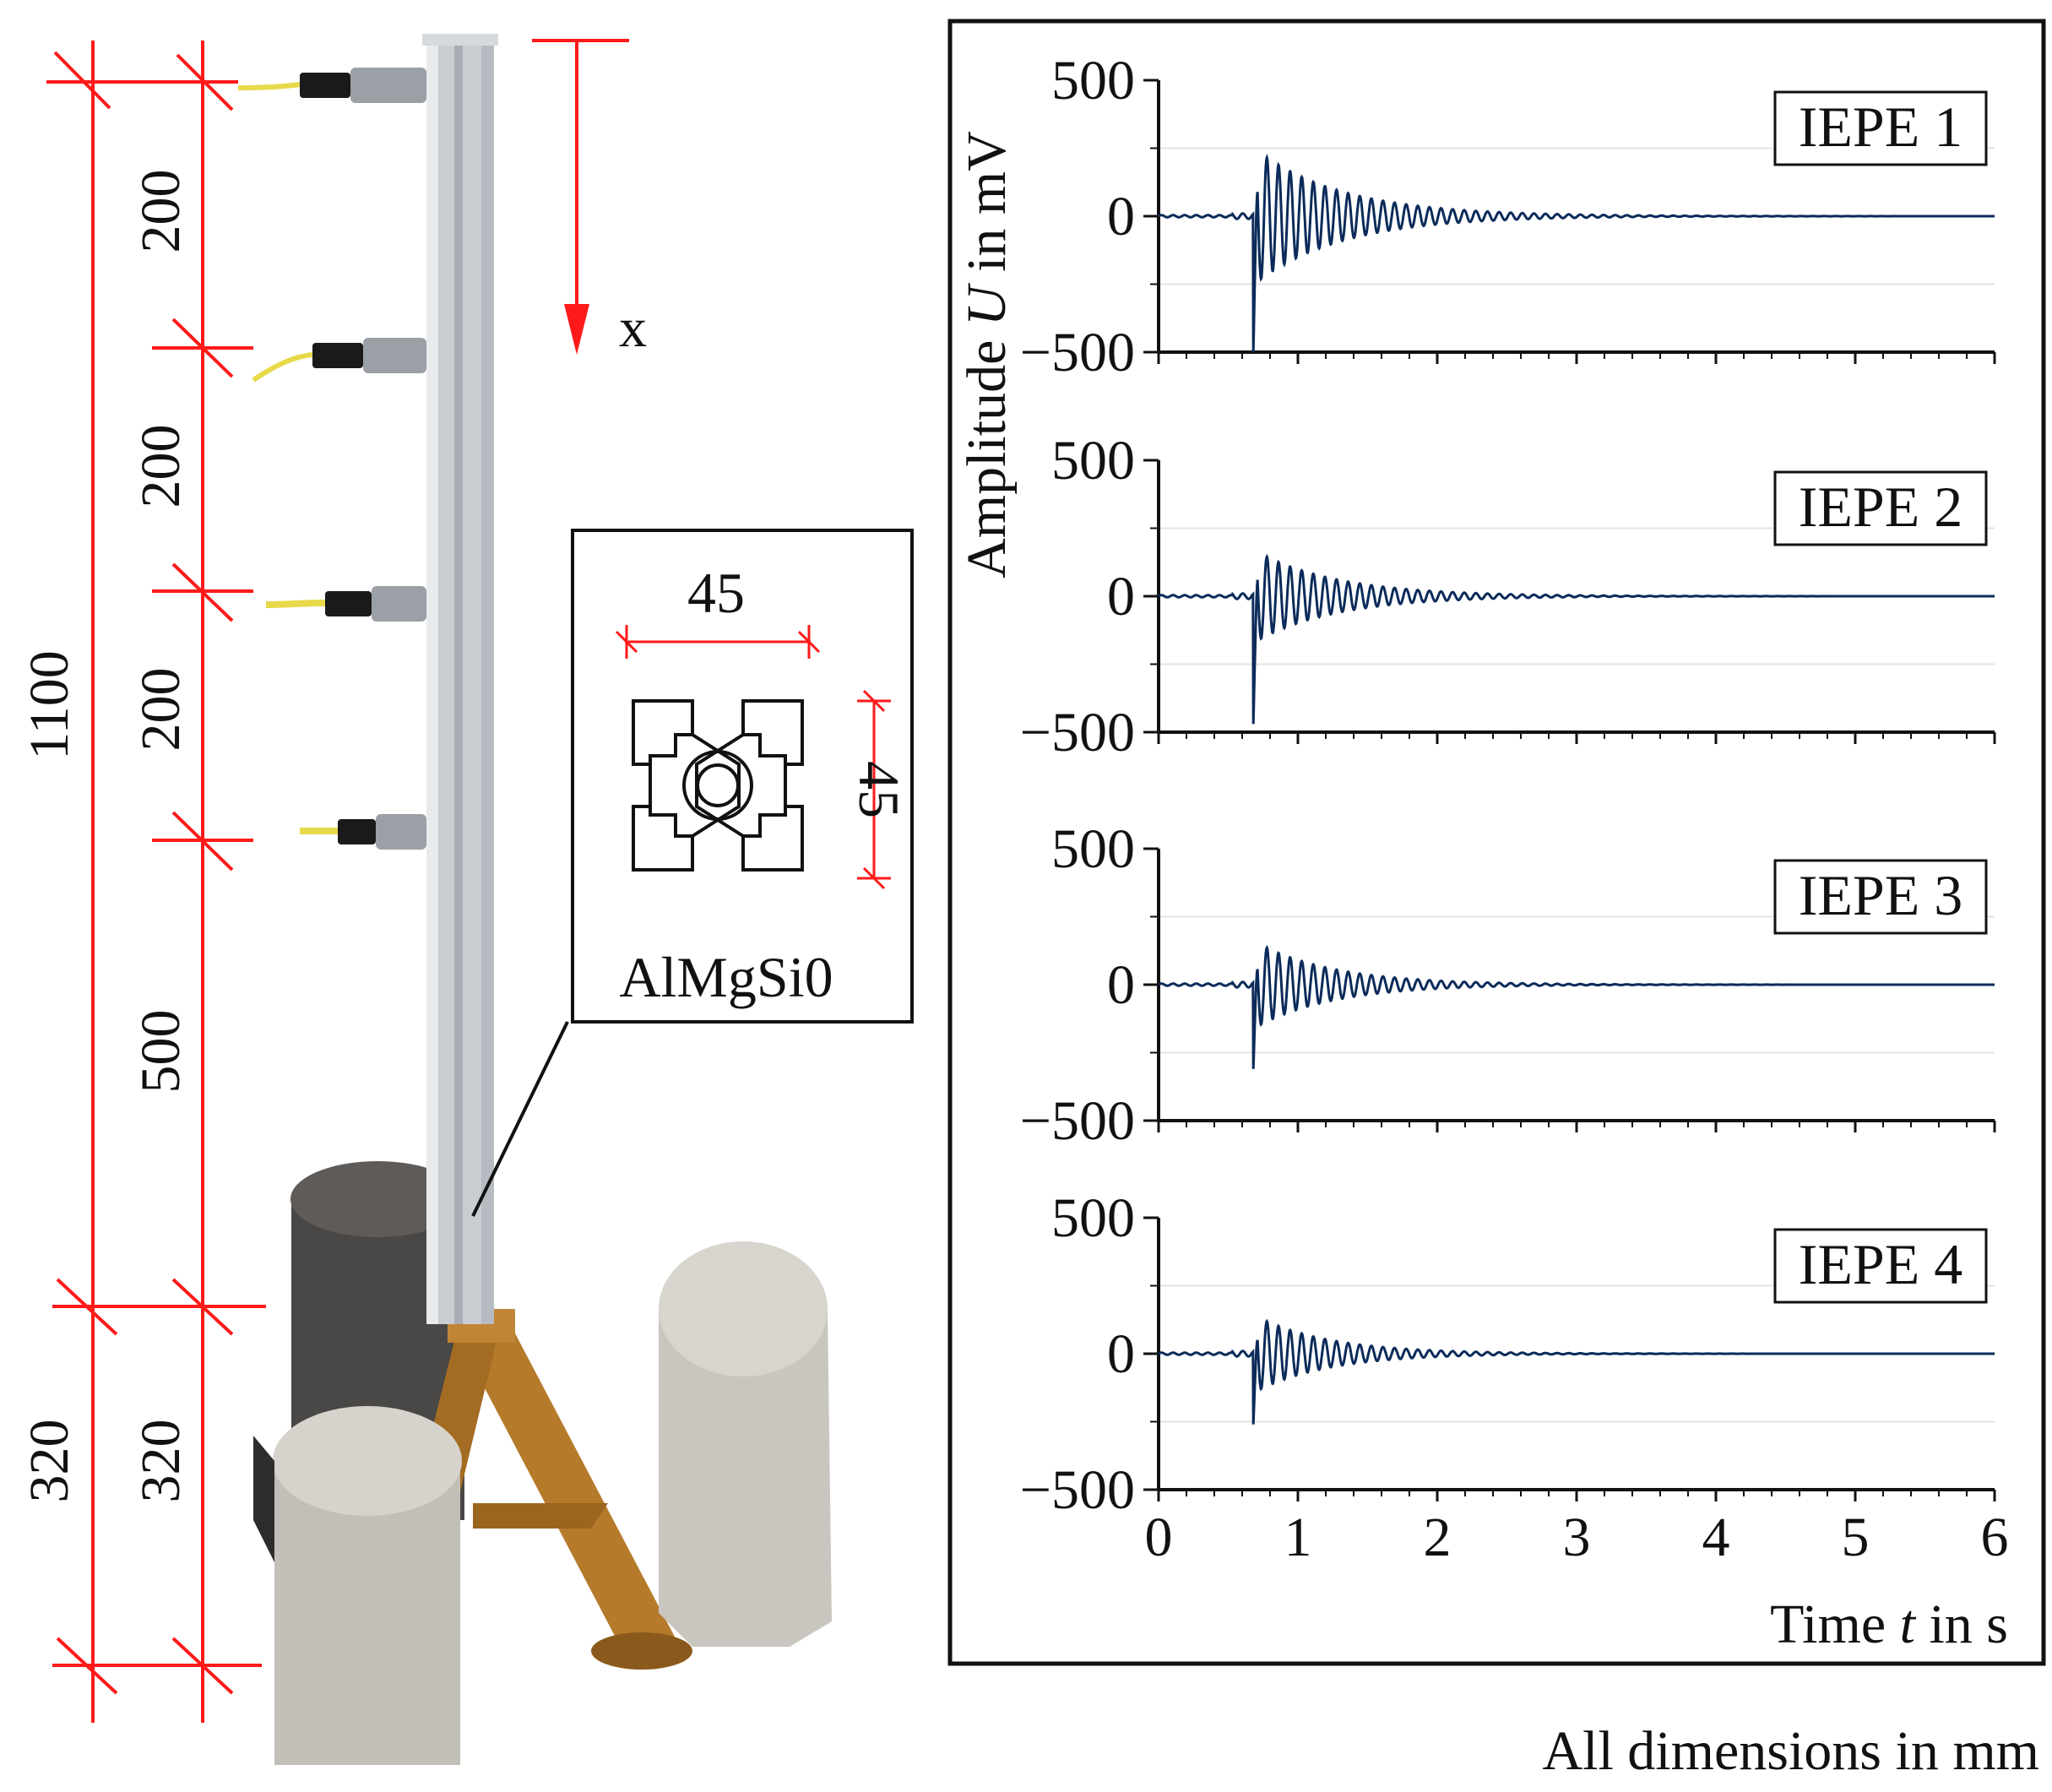  What do you see at coordinates (1298, 1538) in the screenshot?
I see `x-tick-label: 1` at bounding box center [1298, 1538].